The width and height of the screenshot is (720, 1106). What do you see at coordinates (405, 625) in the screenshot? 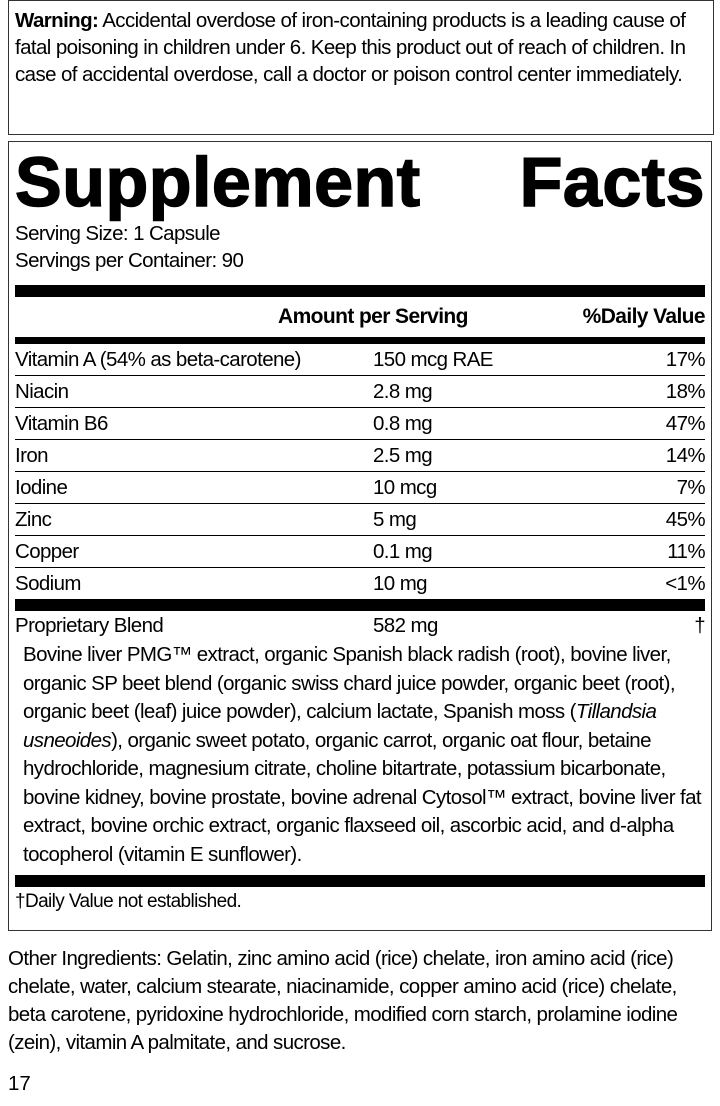
I see `nutrient-amount: 582 mg` at bounding box center [405, 625].